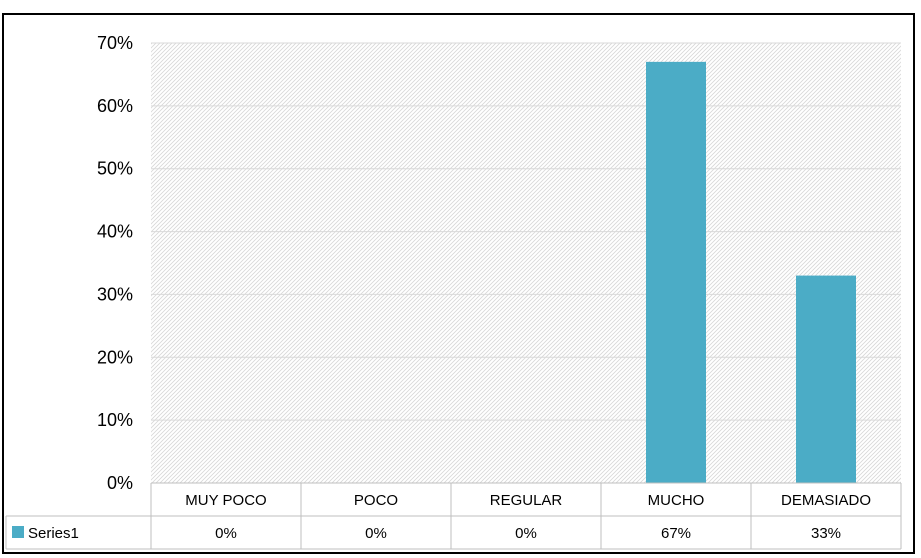 This screenshot has width=921, height=558. What do you see at coordinates (18, 532) in the screenshot?
I see `legend-swatch` at bounding box center [18, 532].